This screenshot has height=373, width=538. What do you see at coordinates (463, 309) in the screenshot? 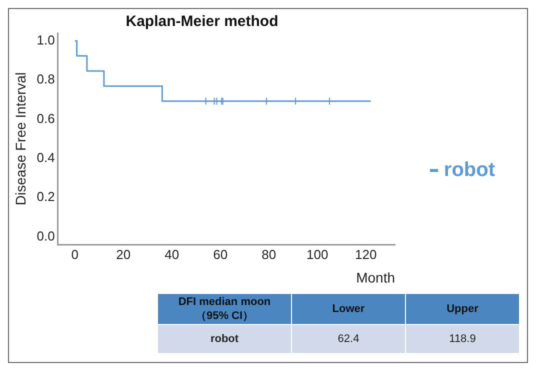
I see `text: Upper` at bounding box center [463, 309].